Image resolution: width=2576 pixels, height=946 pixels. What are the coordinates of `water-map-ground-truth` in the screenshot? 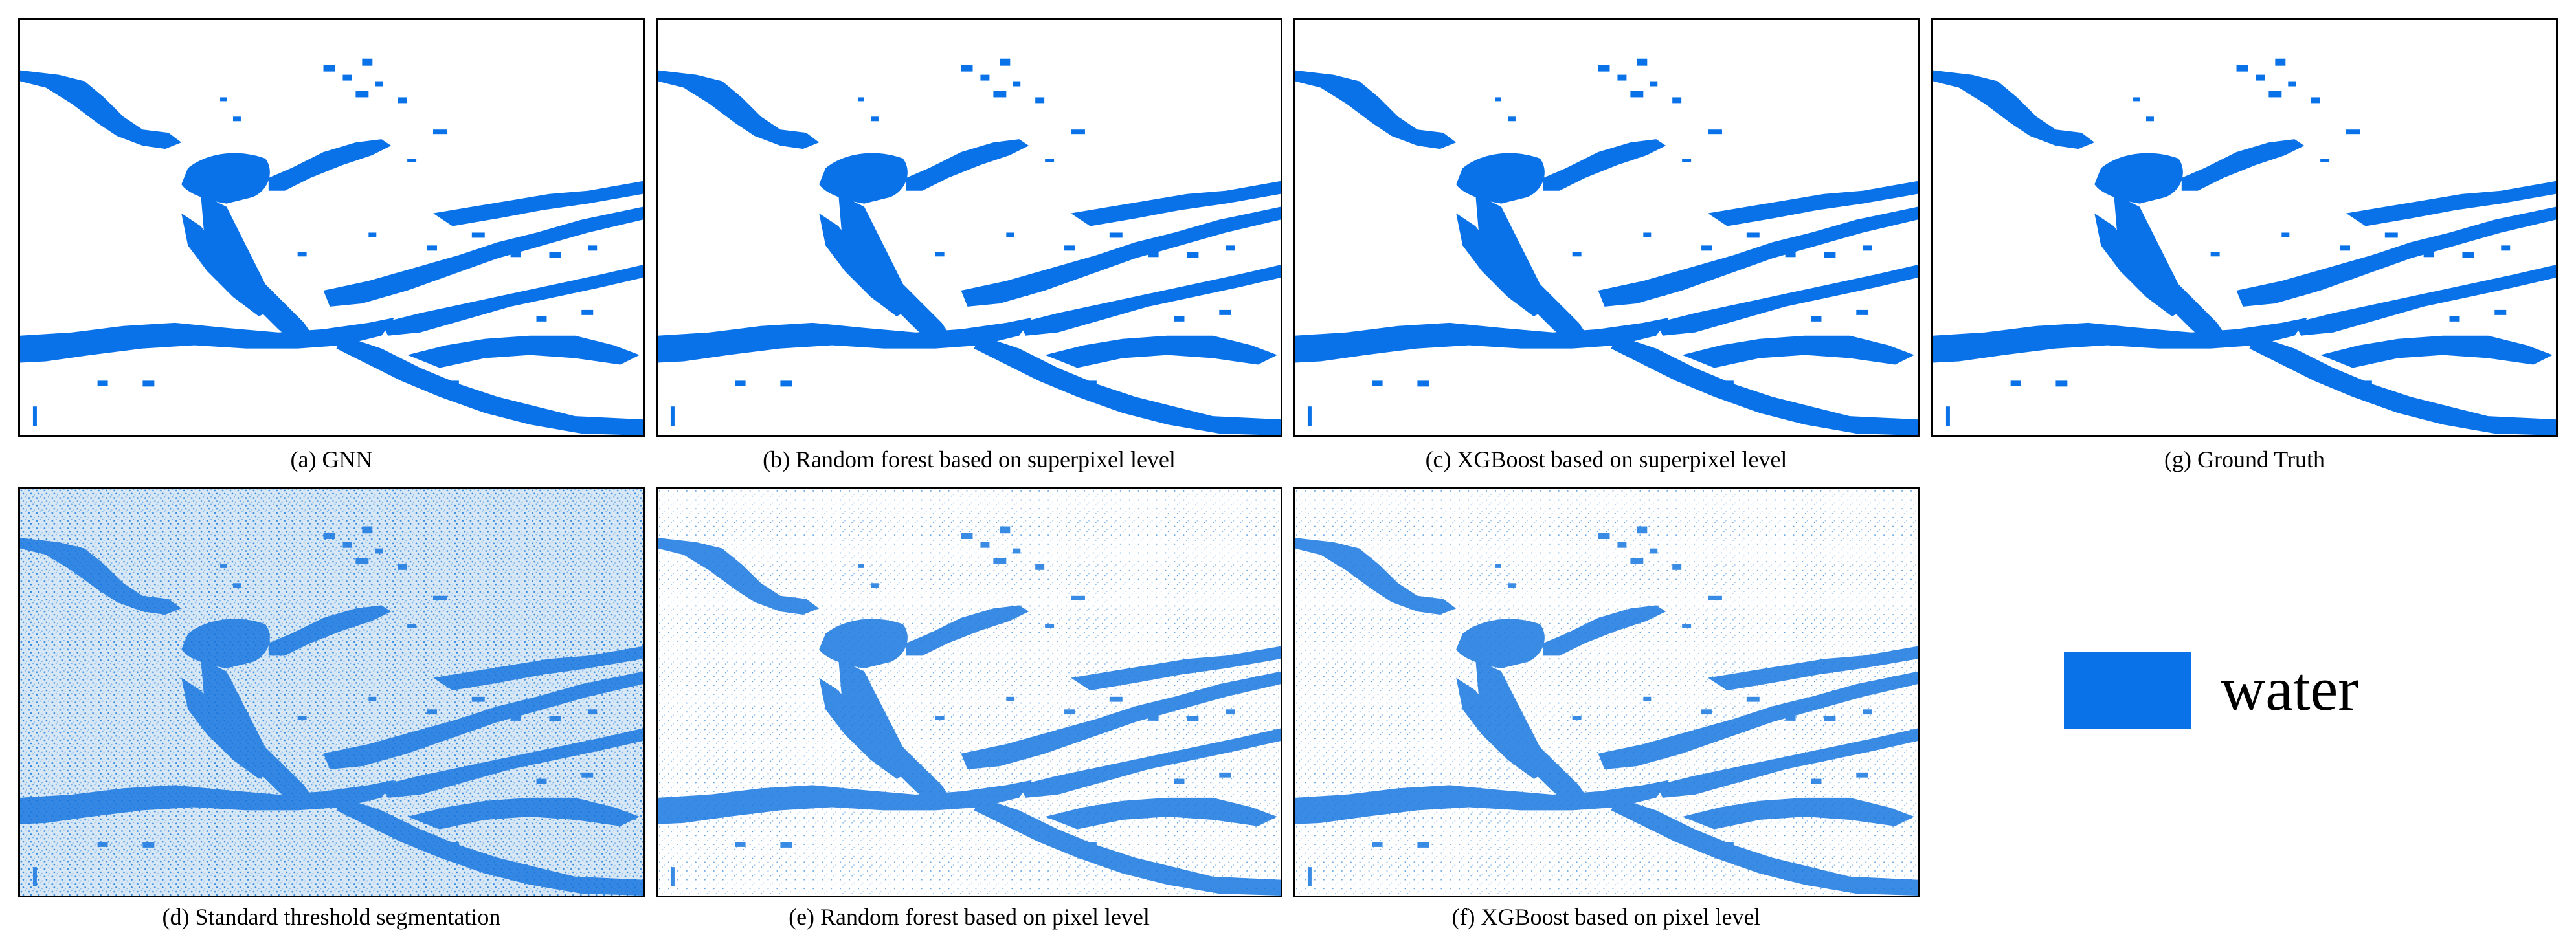 It's located at (2244, 246).